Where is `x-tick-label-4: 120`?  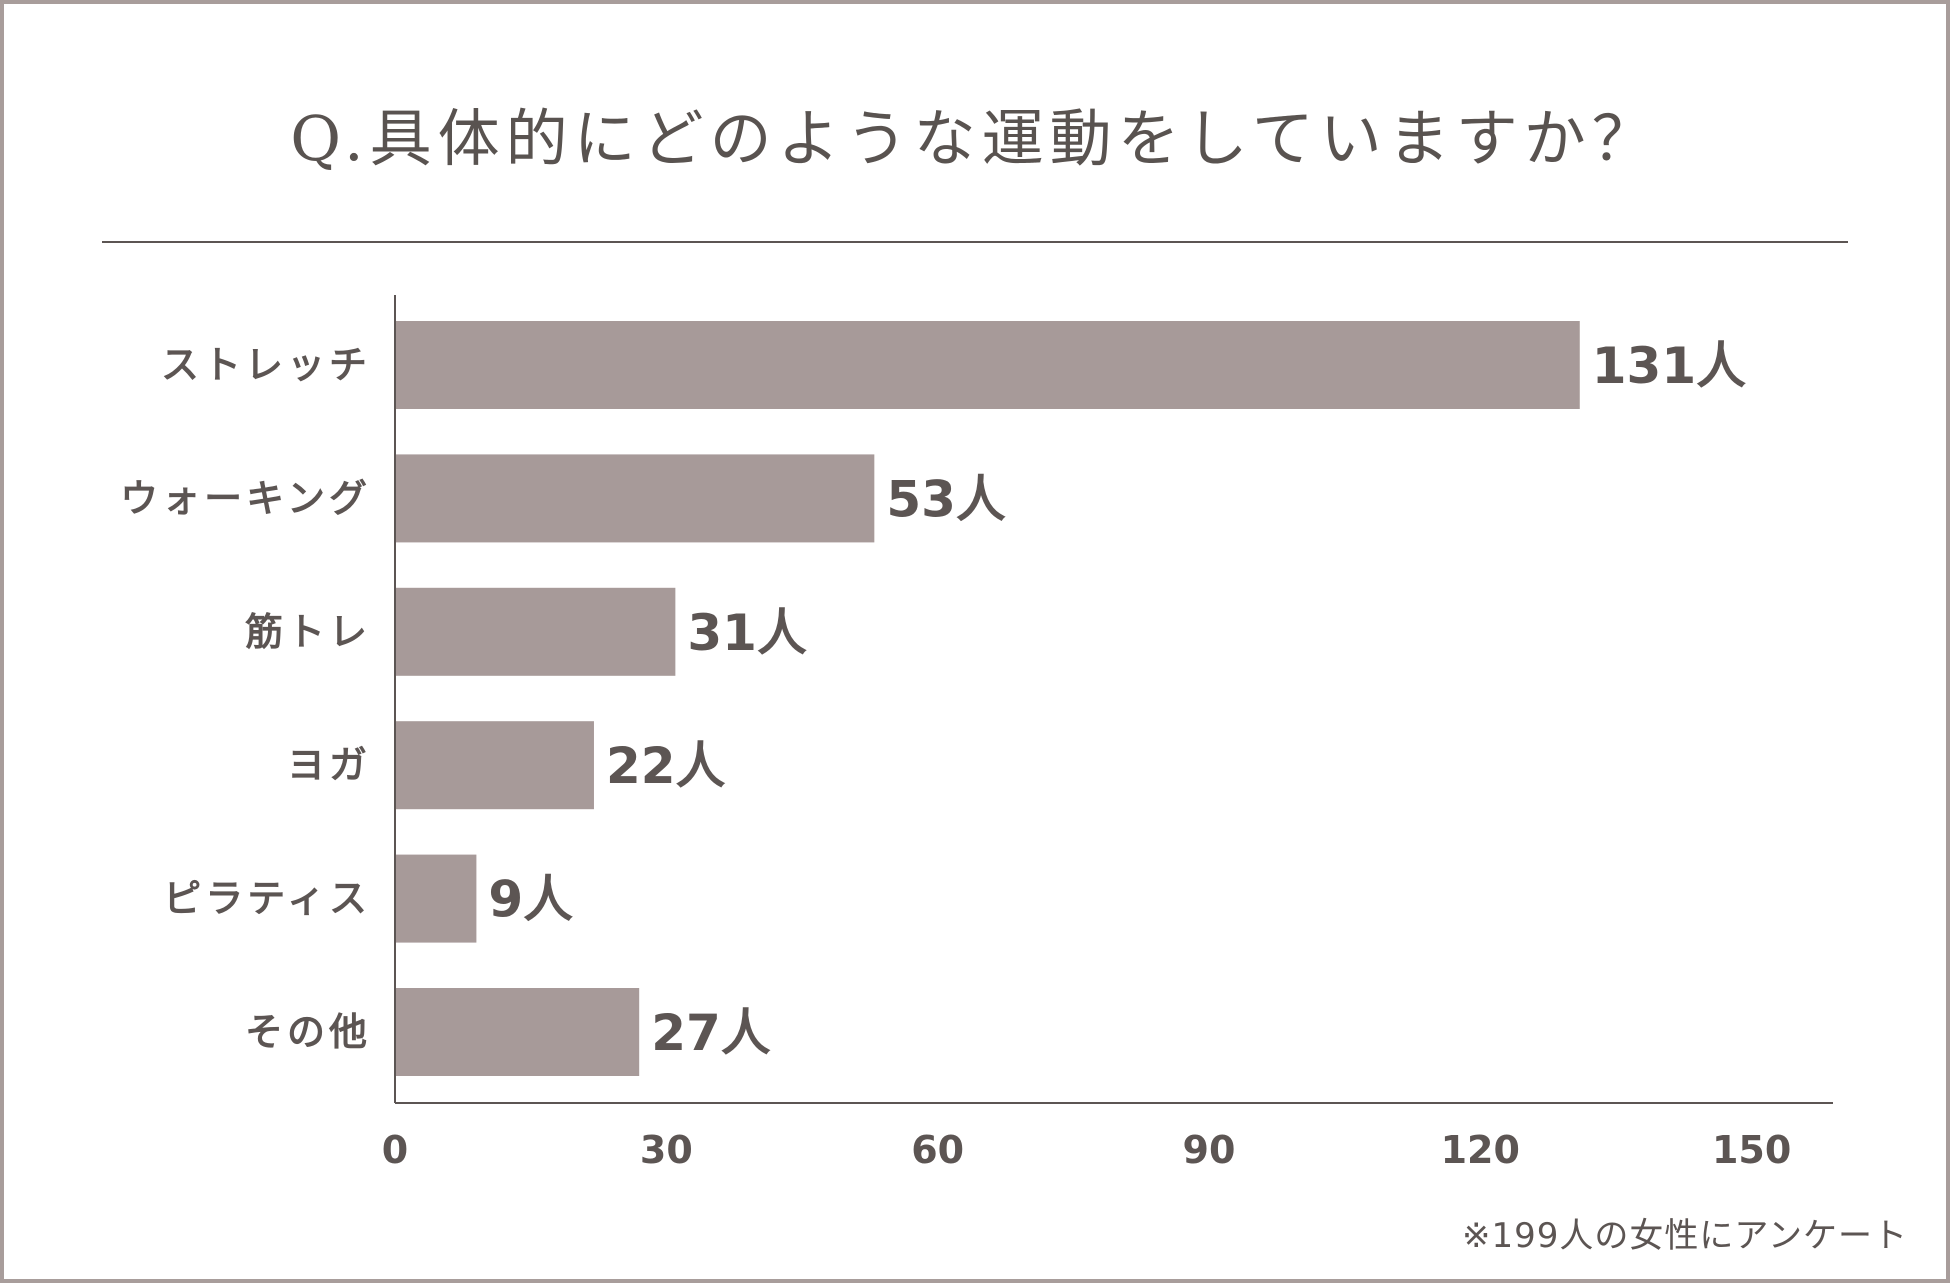
x-tick-label-4: 120 is located at coordinates (1480, 1150).